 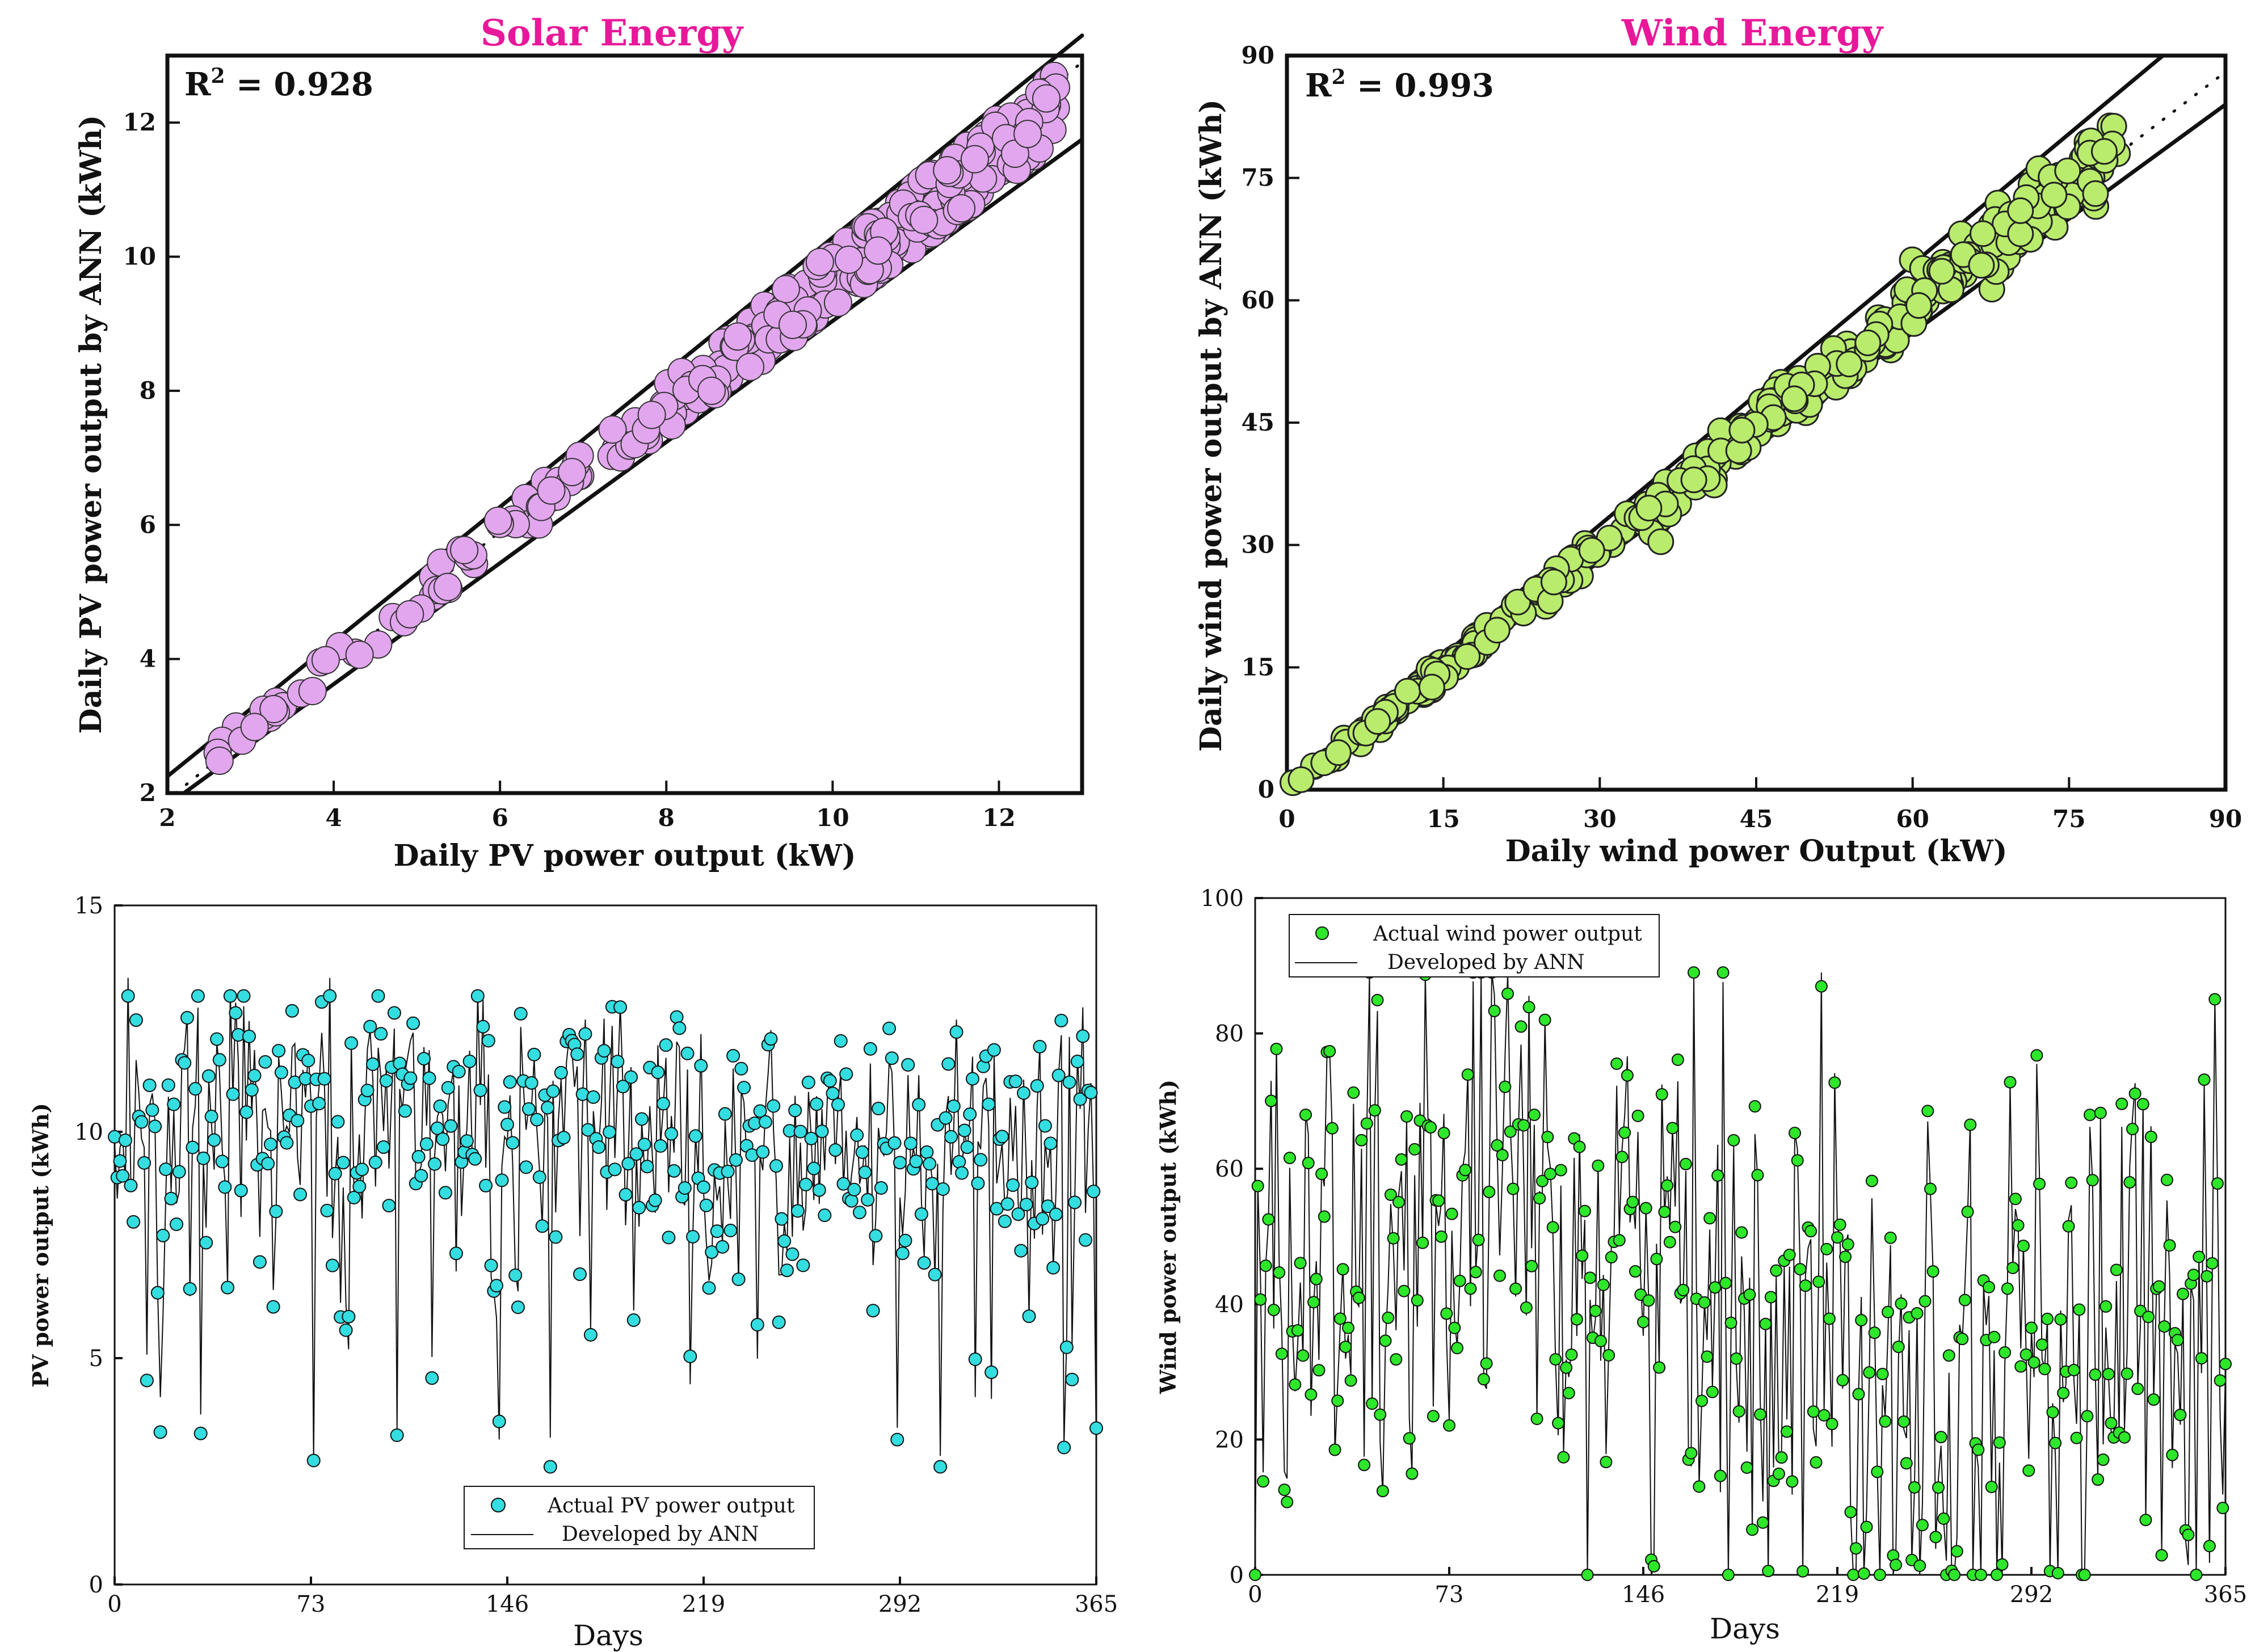 I want to click on wind-xtick-label: 30, so click(x=1599, y=819).